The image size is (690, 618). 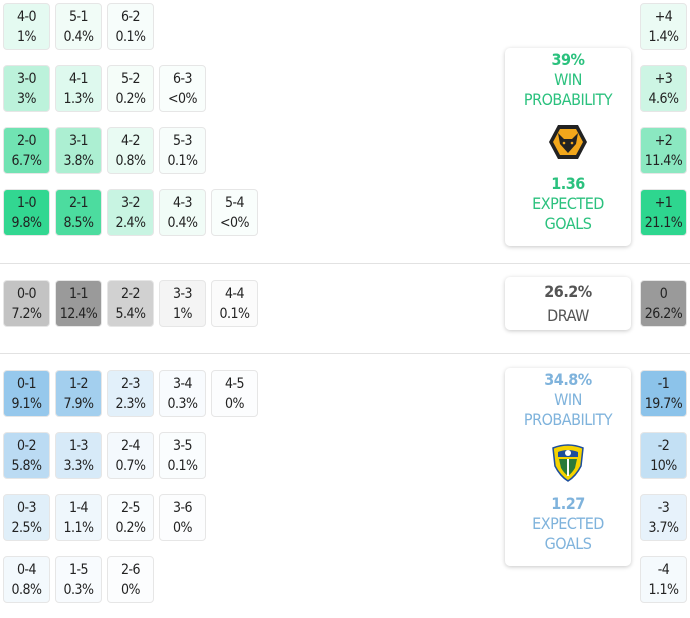 I want to click on score-label: 6-3, so click(x=182, y=79).